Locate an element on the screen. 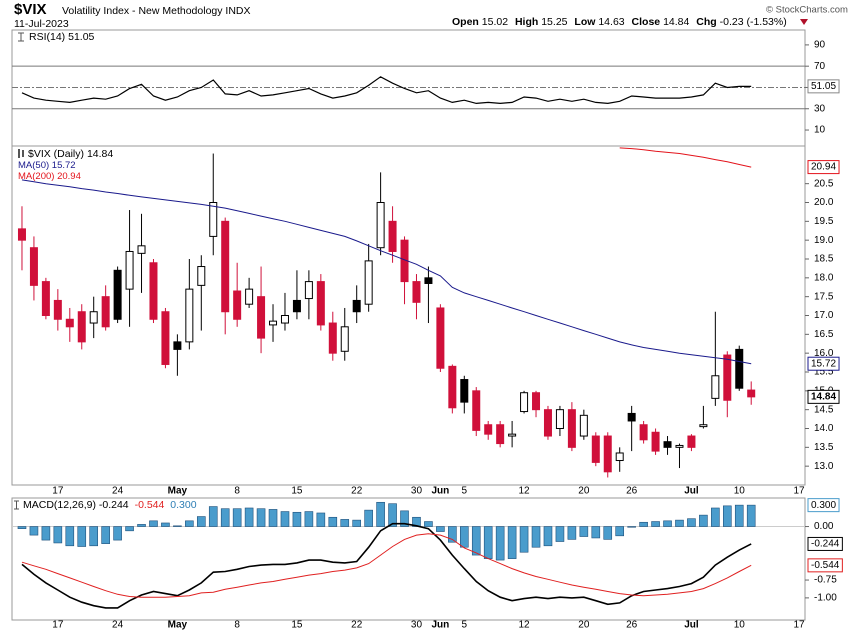 The width and height of the screenshot is (850, 633). y-tick-label: 15.5 is located at coordinates (824, 372).